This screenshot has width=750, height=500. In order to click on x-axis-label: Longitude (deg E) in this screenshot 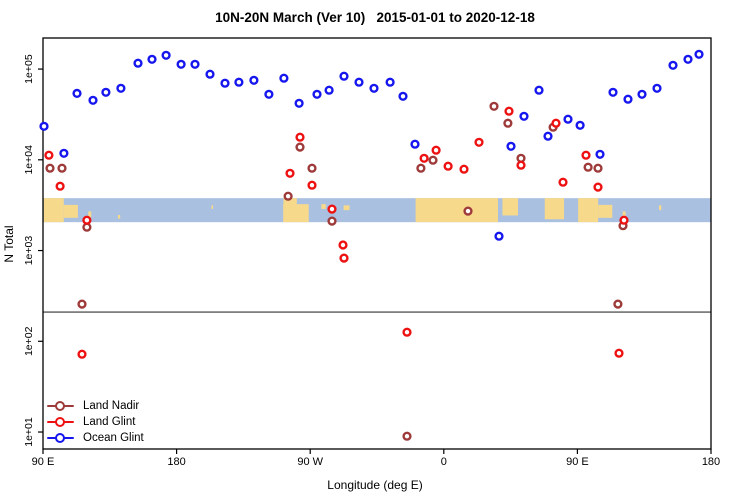, I will do `click(375, 485)`.